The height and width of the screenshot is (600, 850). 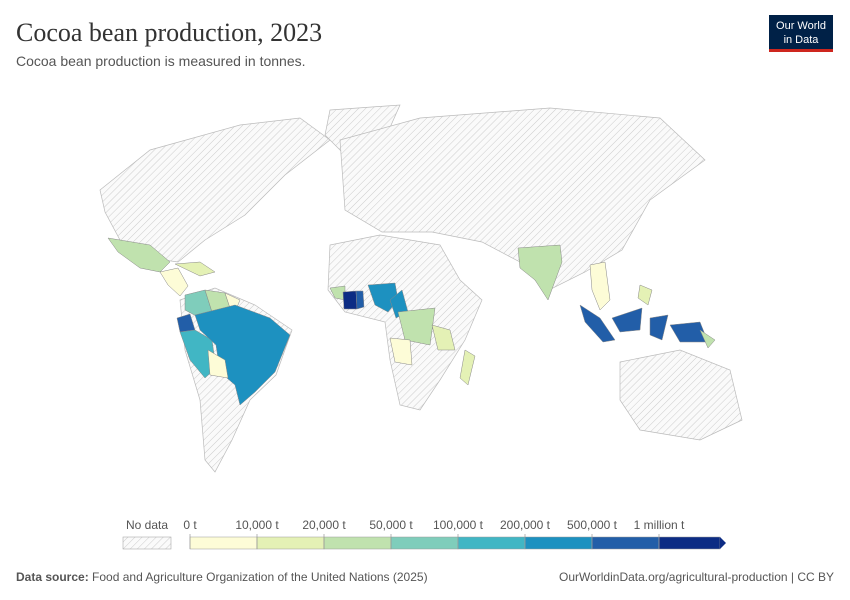 I want to click on logo-text: Our World, so click(x=801, y=26).